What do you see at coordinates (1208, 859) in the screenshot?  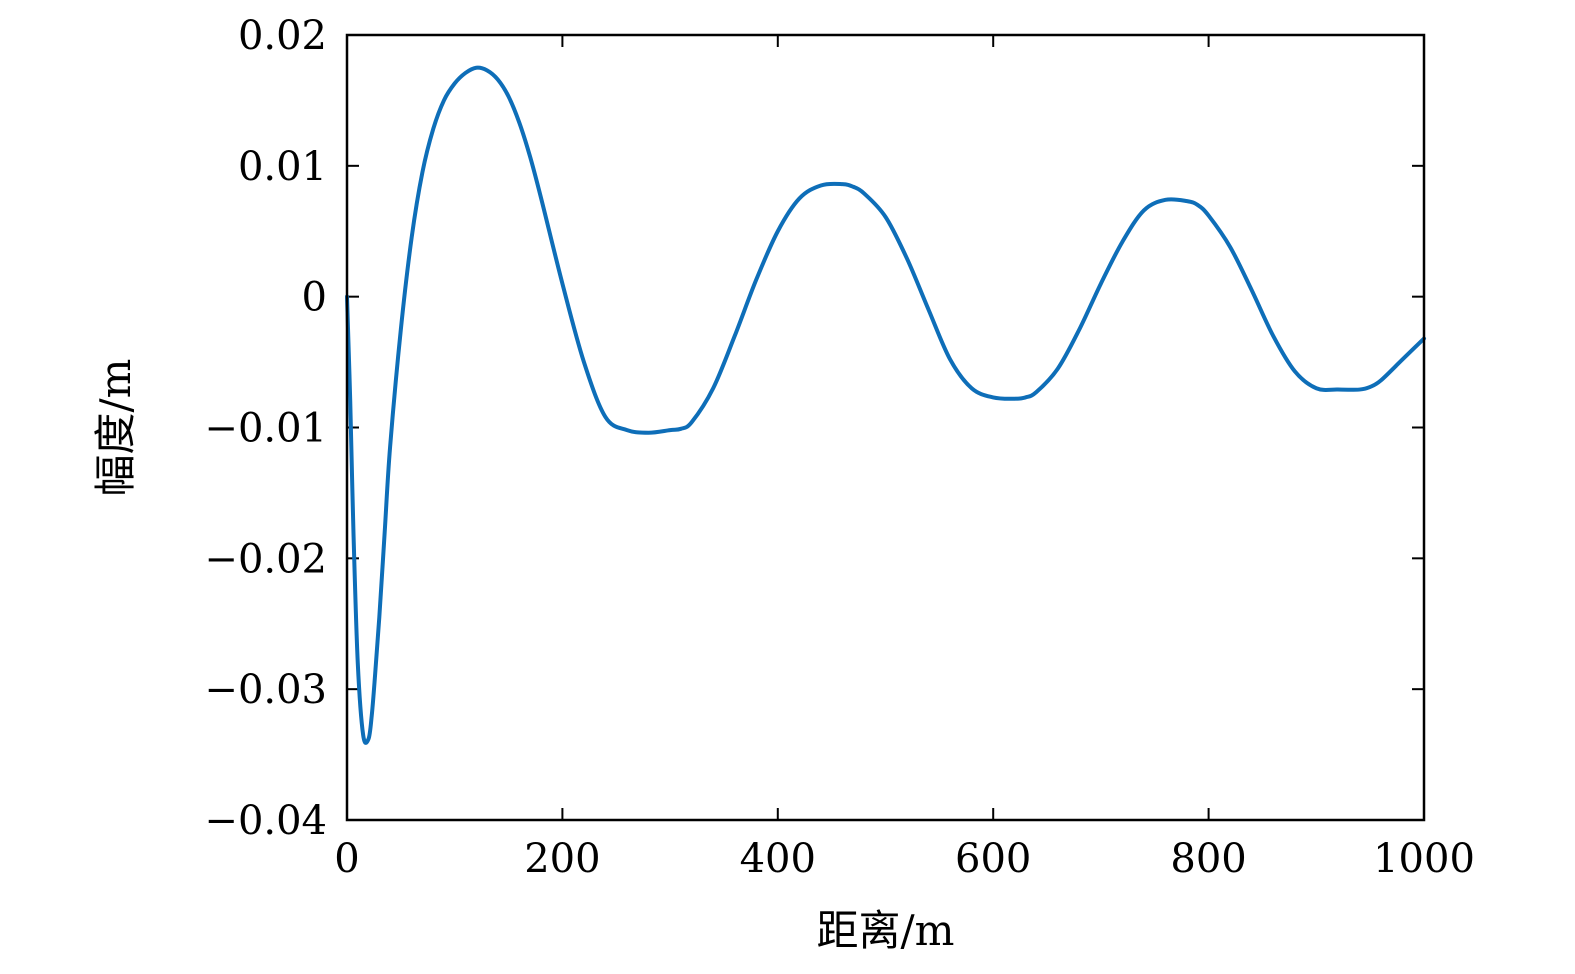 I see `x-tick-label: 800` at bounding box center [1208, 859].